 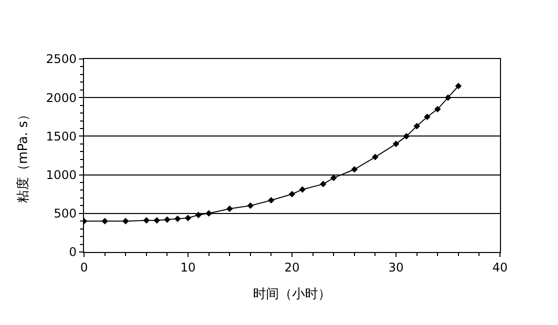 What do you see at coordinates (61, 59) in the screenshot?
I see `y-tick-label: 2500` at bounding box center [61, 59].